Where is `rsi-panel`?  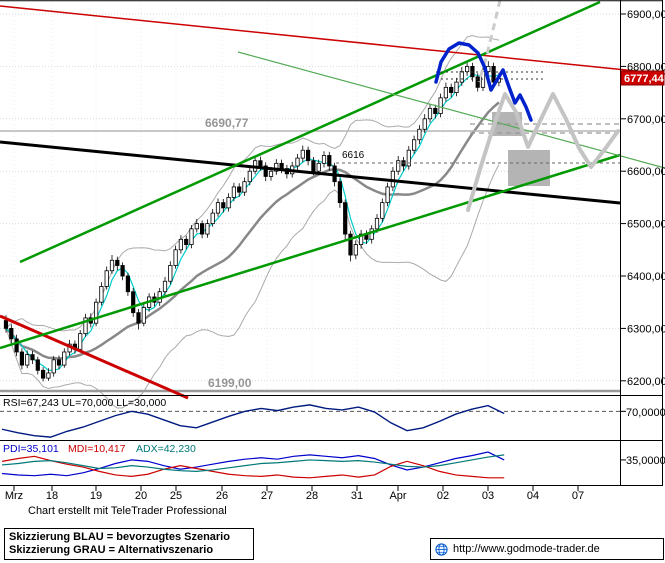
rsi-panel is located at coordinates (313, 421).